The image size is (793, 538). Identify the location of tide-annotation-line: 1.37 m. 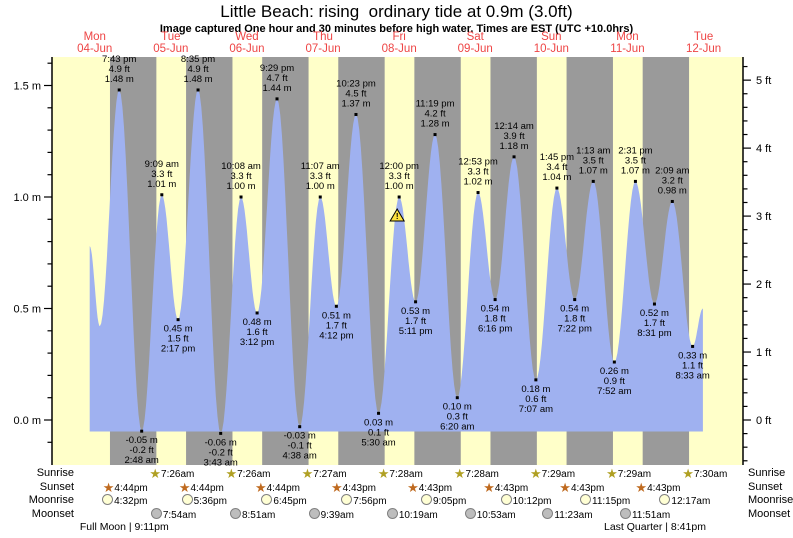
(355, 103).